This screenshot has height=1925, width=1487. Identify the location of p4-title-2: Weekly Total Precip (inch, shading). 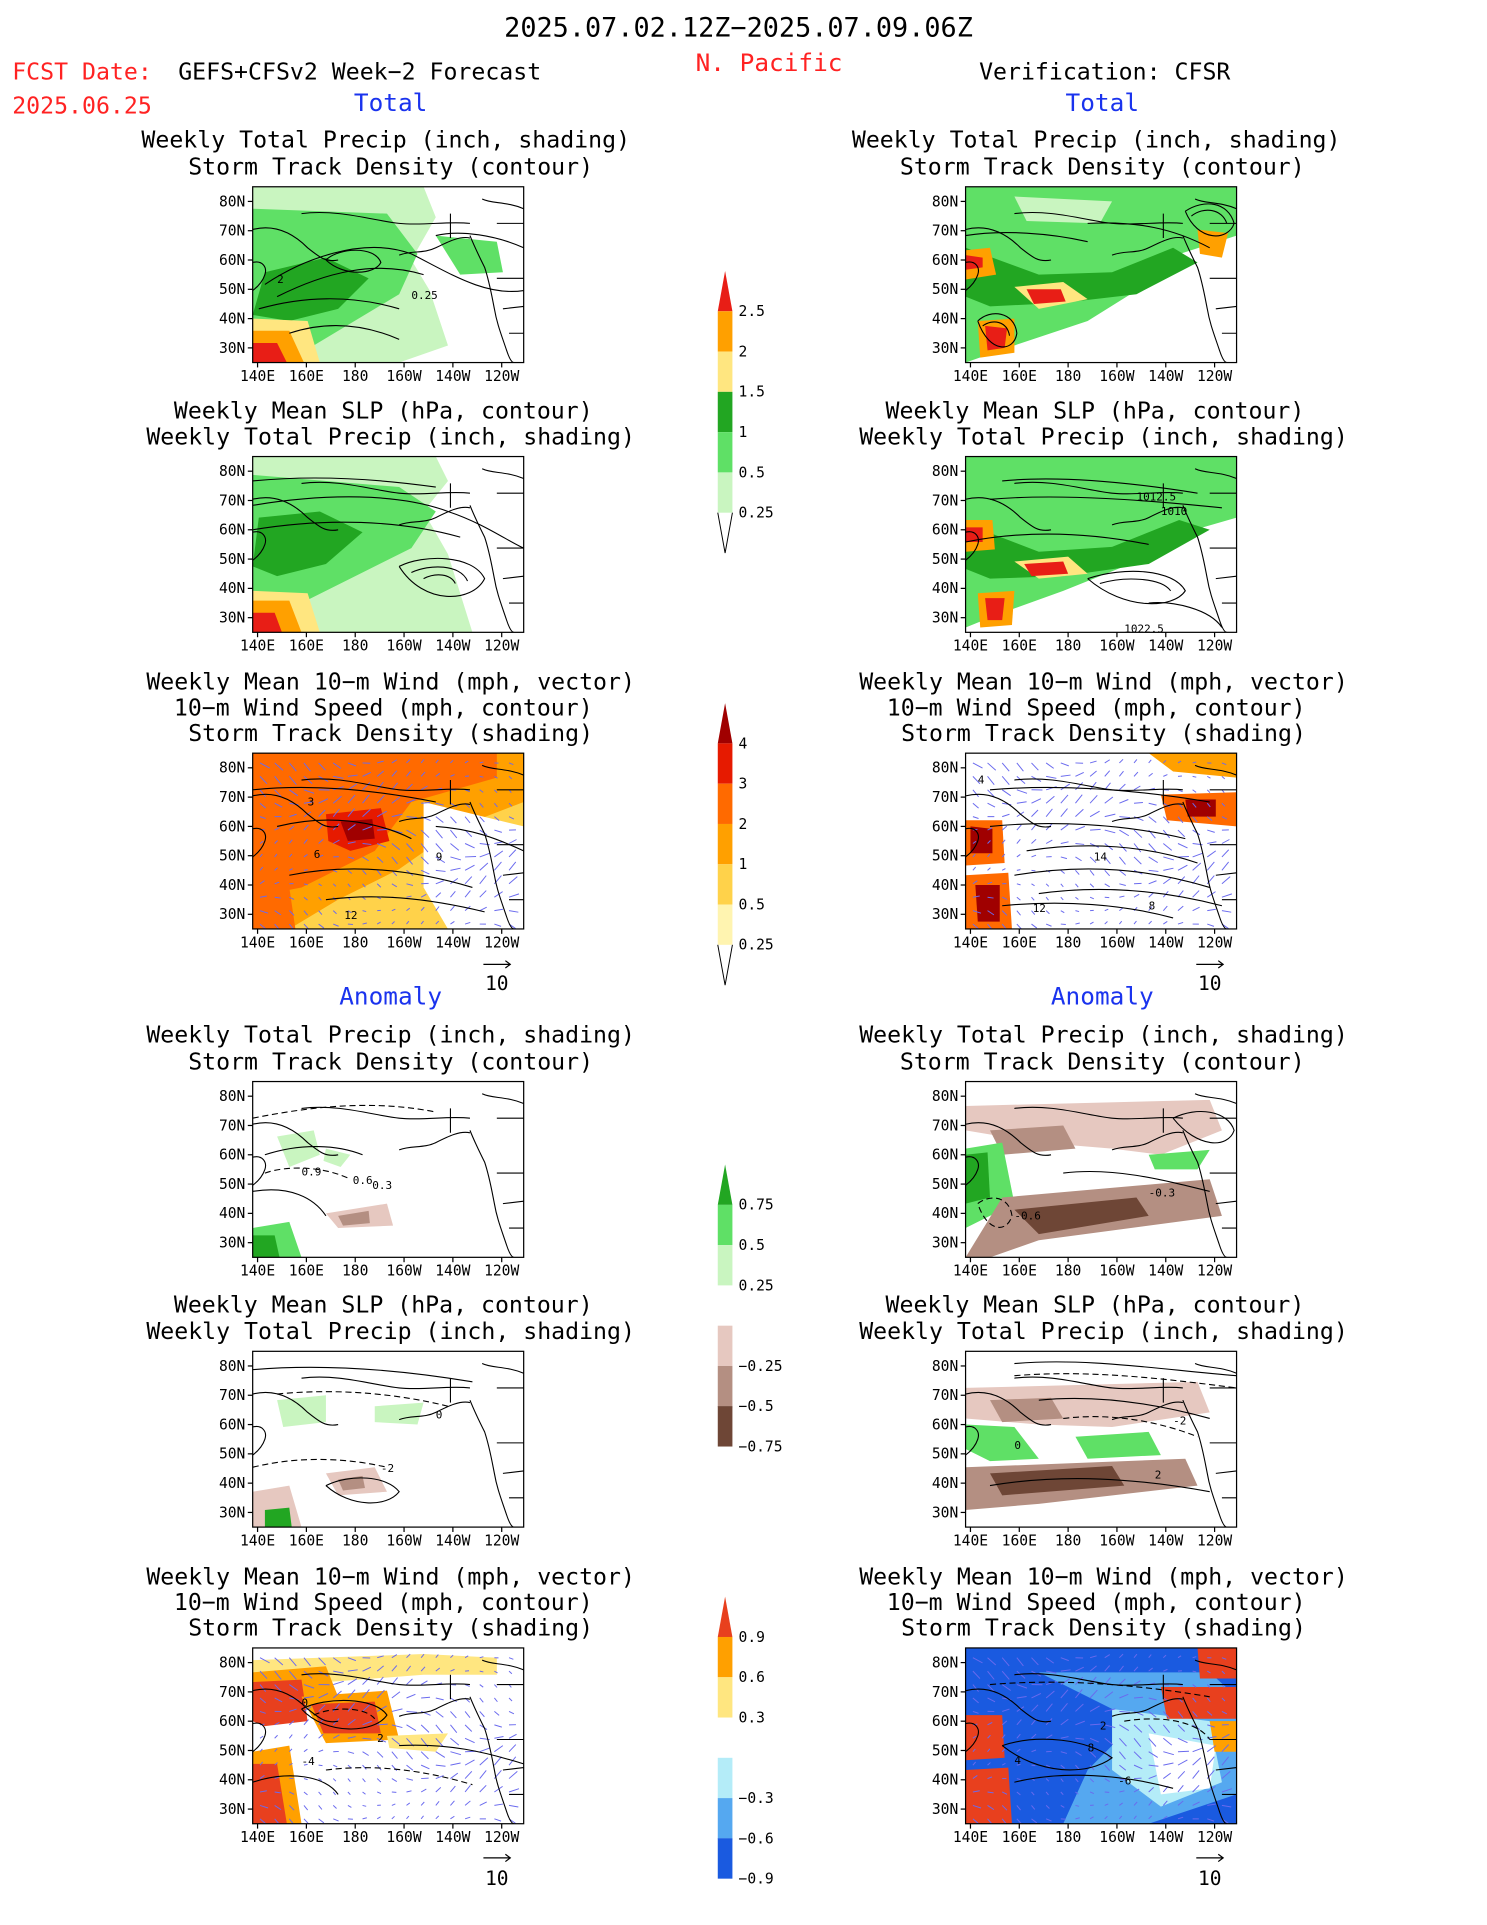
(1103, 436).